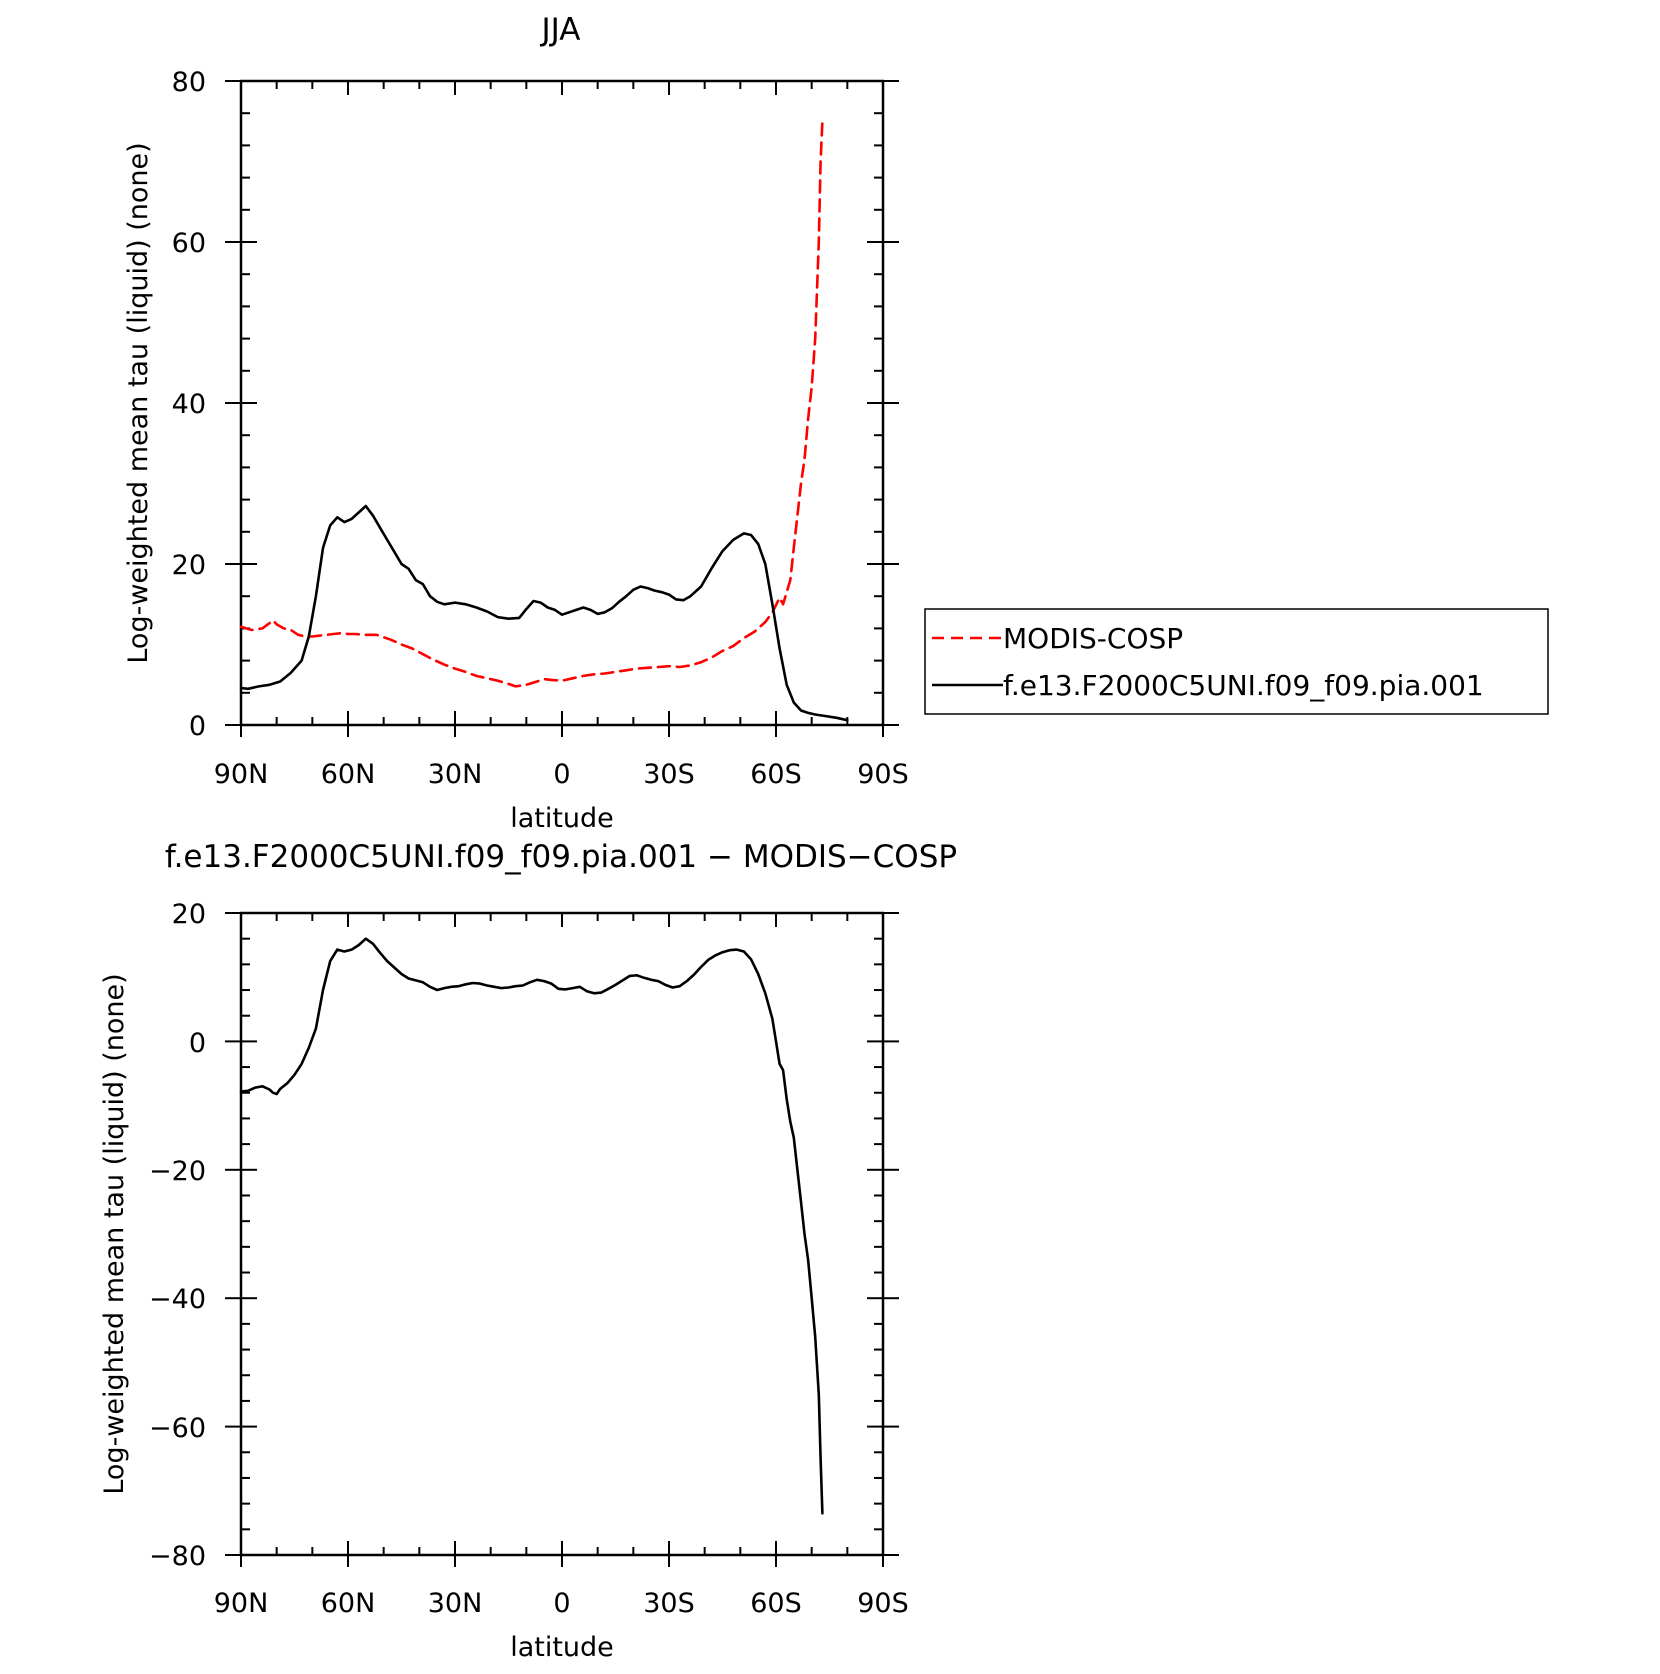 The height and width of the screenshot is (1674, 1660). What do you see at coordinates (177, 1428) in the screenshot?
I see `y-tick-label: −60` at bounding box center [177, 1428].